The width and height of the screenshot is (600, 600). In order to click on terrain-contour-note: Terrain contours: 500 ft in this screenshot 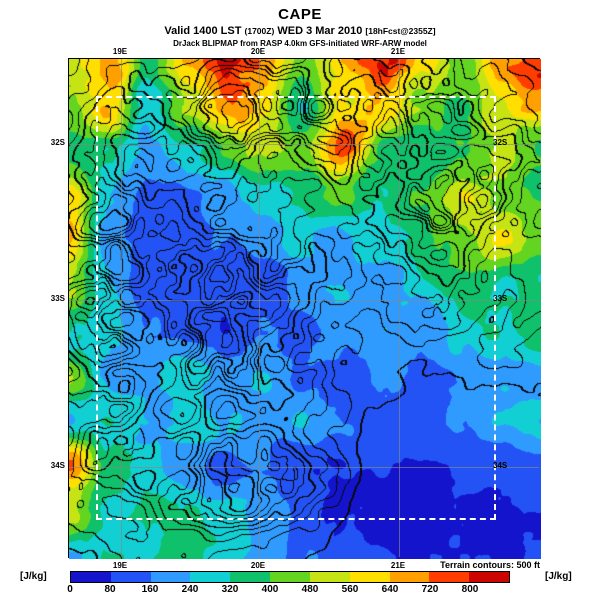, I will do `click(490, 565)`.